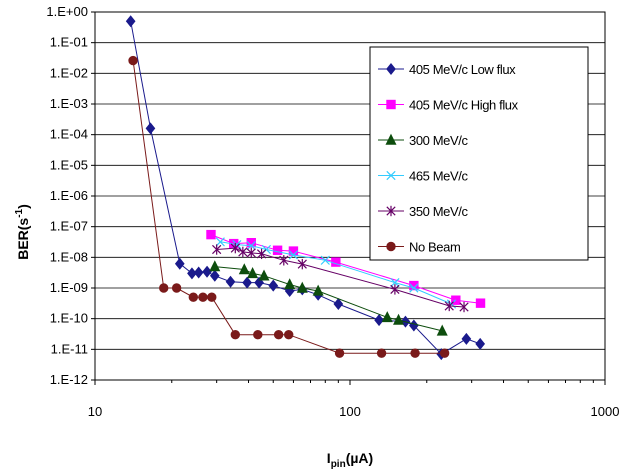 The height and width of the screenshot is (470, 629). I want to click on x-axis-title: Ipin(µA), so click(350, 460).